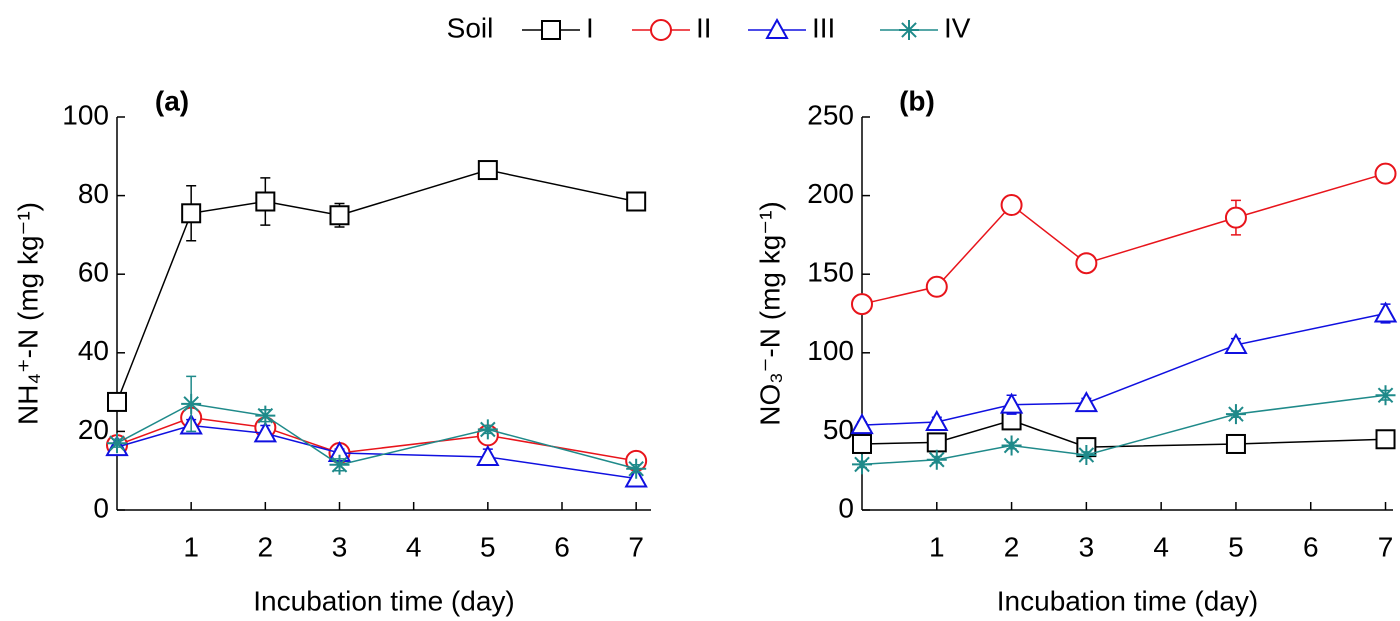 Image resolution: width=1400 pixels, height=621 pixels. Describe the element at coordinates (917, 100) in the screenshot. I see `panel-label: (b)` at that location.